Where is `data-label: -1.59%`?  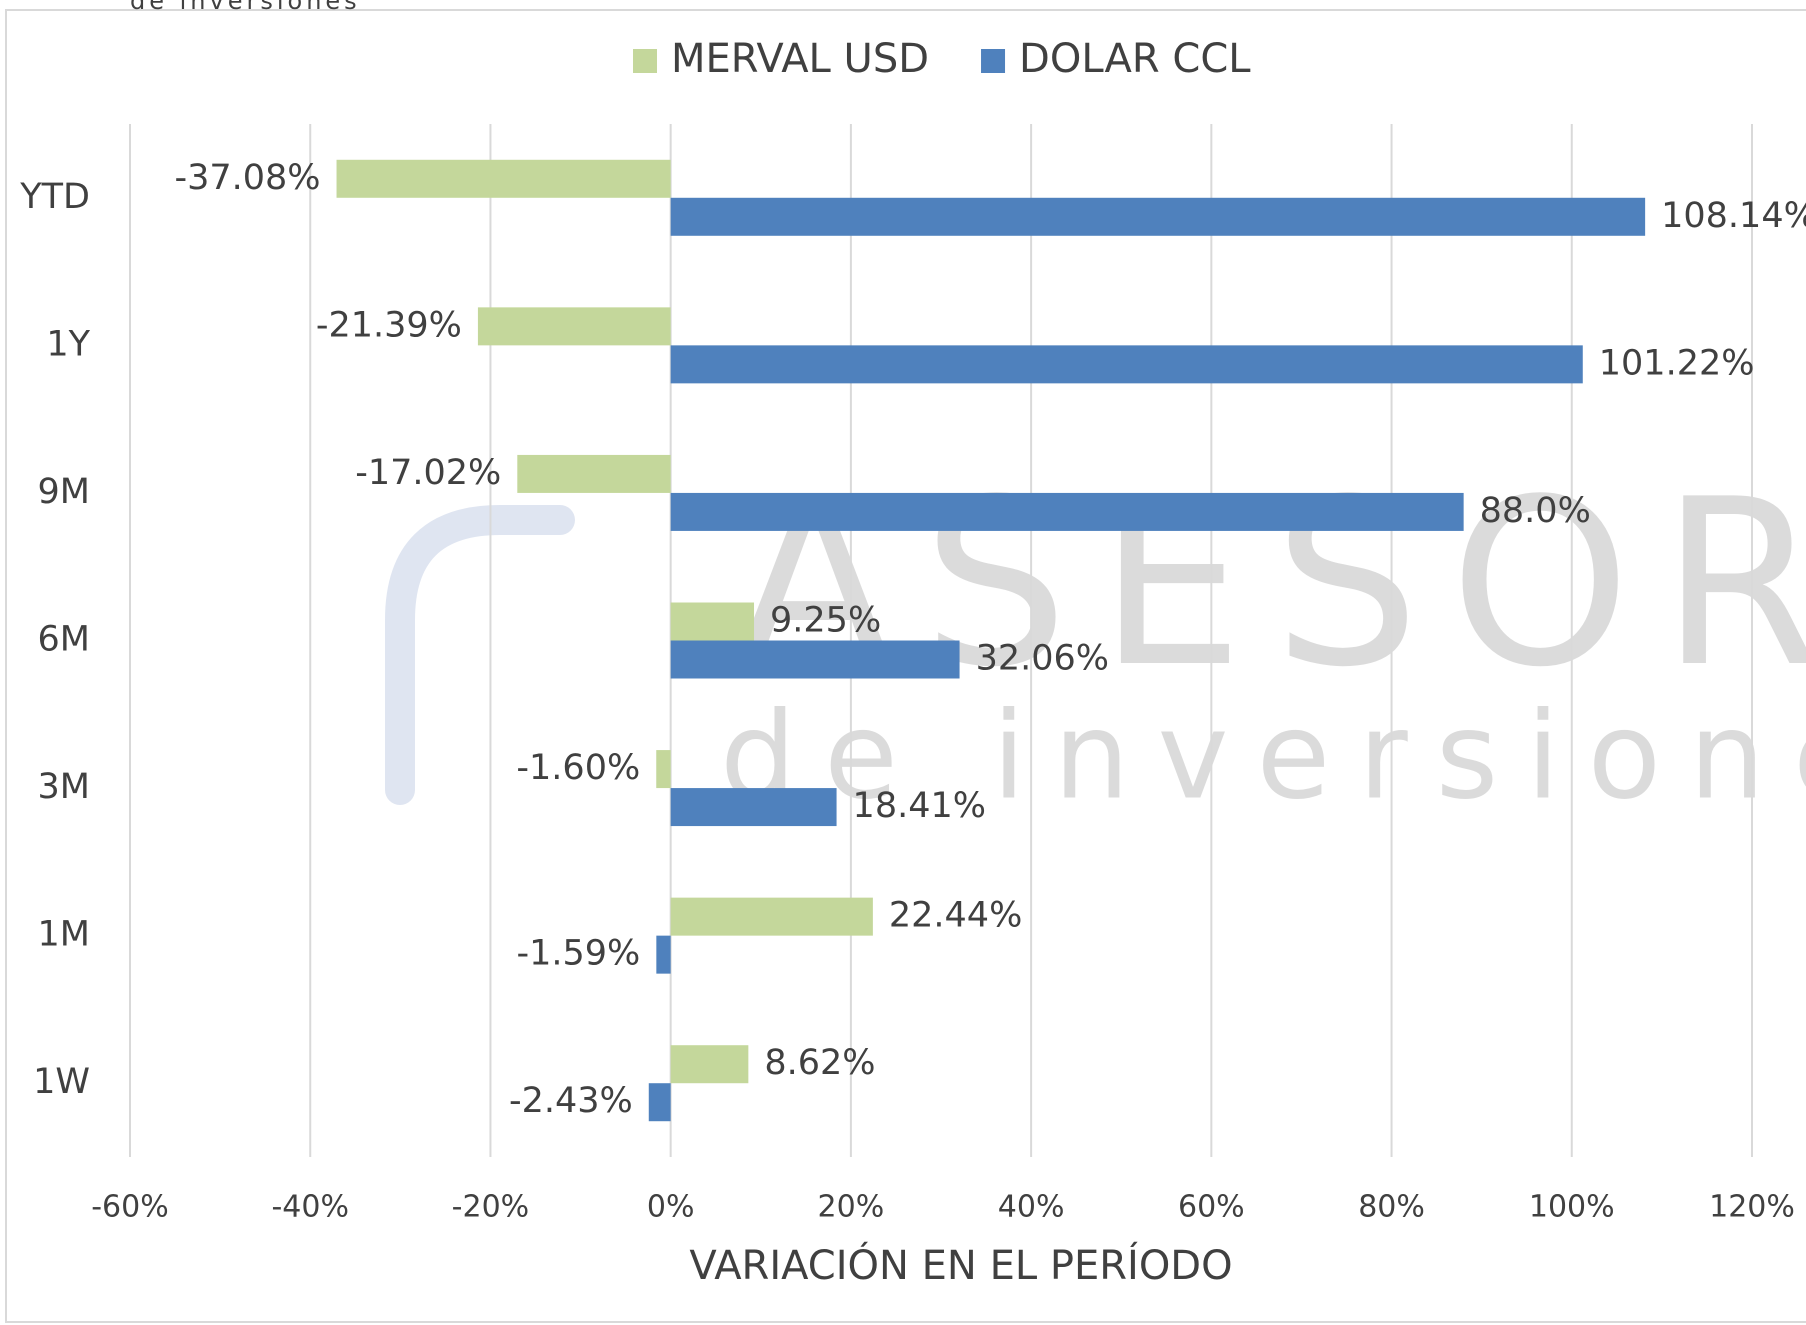 data-label: -1.59% is located at coordinates (579, 954).